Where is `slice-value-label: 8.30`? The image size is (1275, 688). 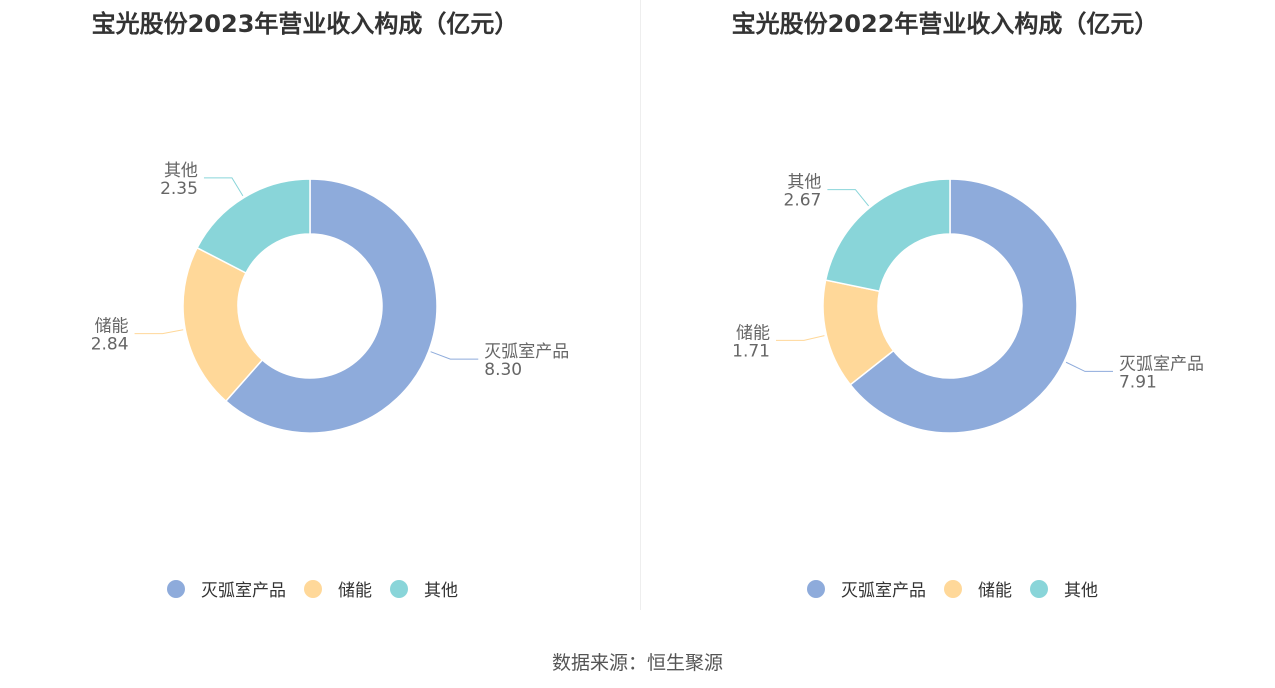
slice-value-label: 8.30 is located at coordinates (503, 370).